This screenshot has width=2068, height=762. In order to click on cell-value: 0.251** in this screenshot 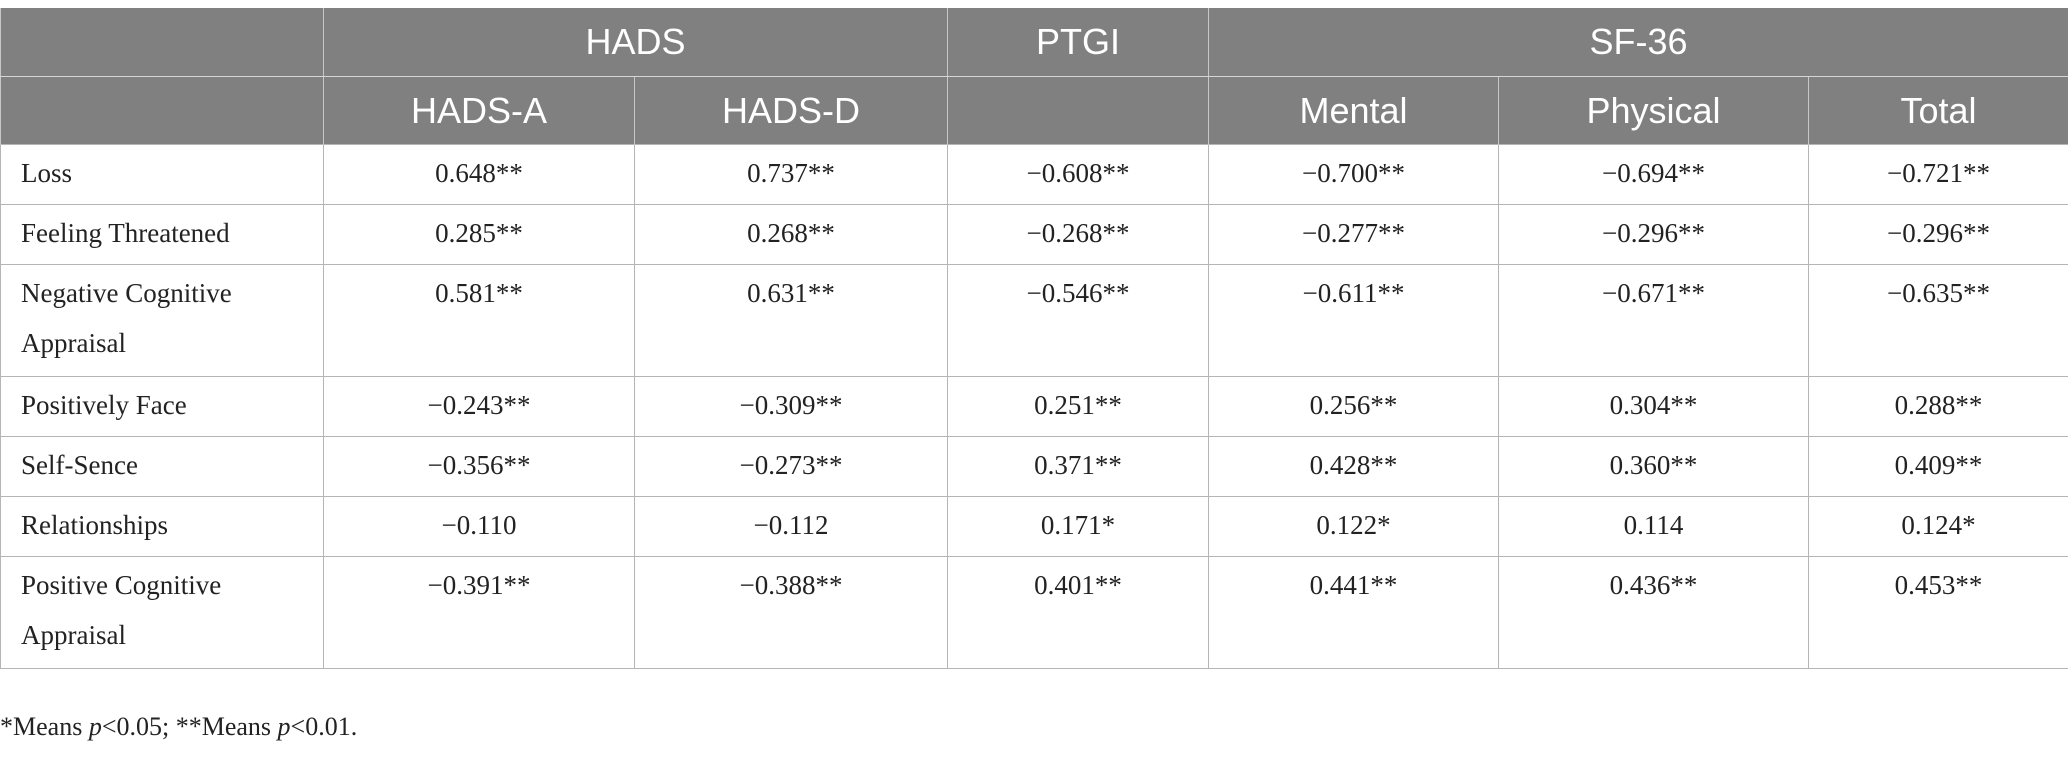, I will do `click(1078, 405)`.